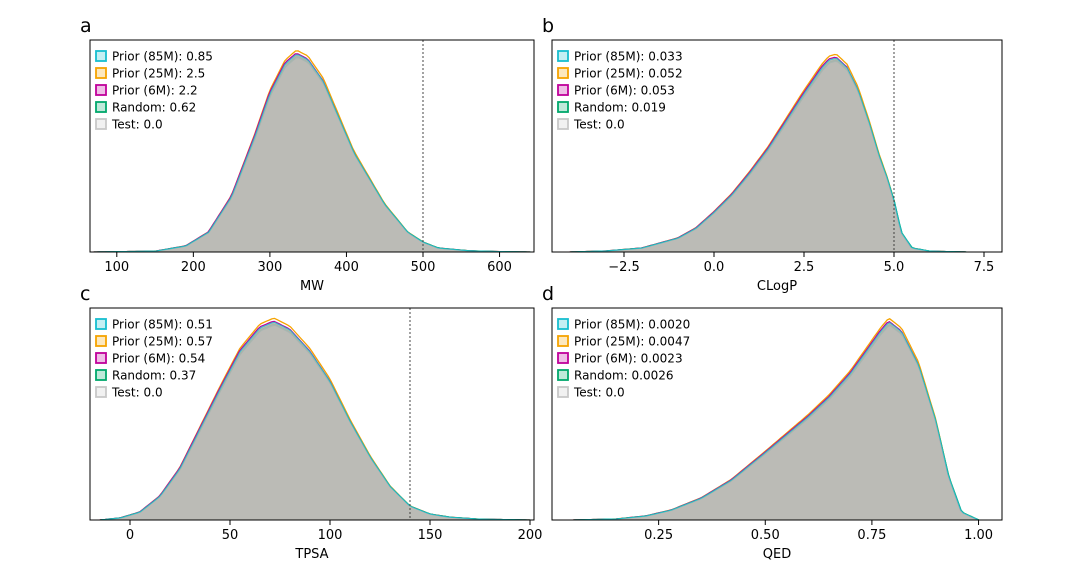 The width and height of the screenshot is (1080, 567). Describe the element at coordinates (162, 342) in the screenshot. I see `legend-entry: Prior (25M): 0.57` at that location.